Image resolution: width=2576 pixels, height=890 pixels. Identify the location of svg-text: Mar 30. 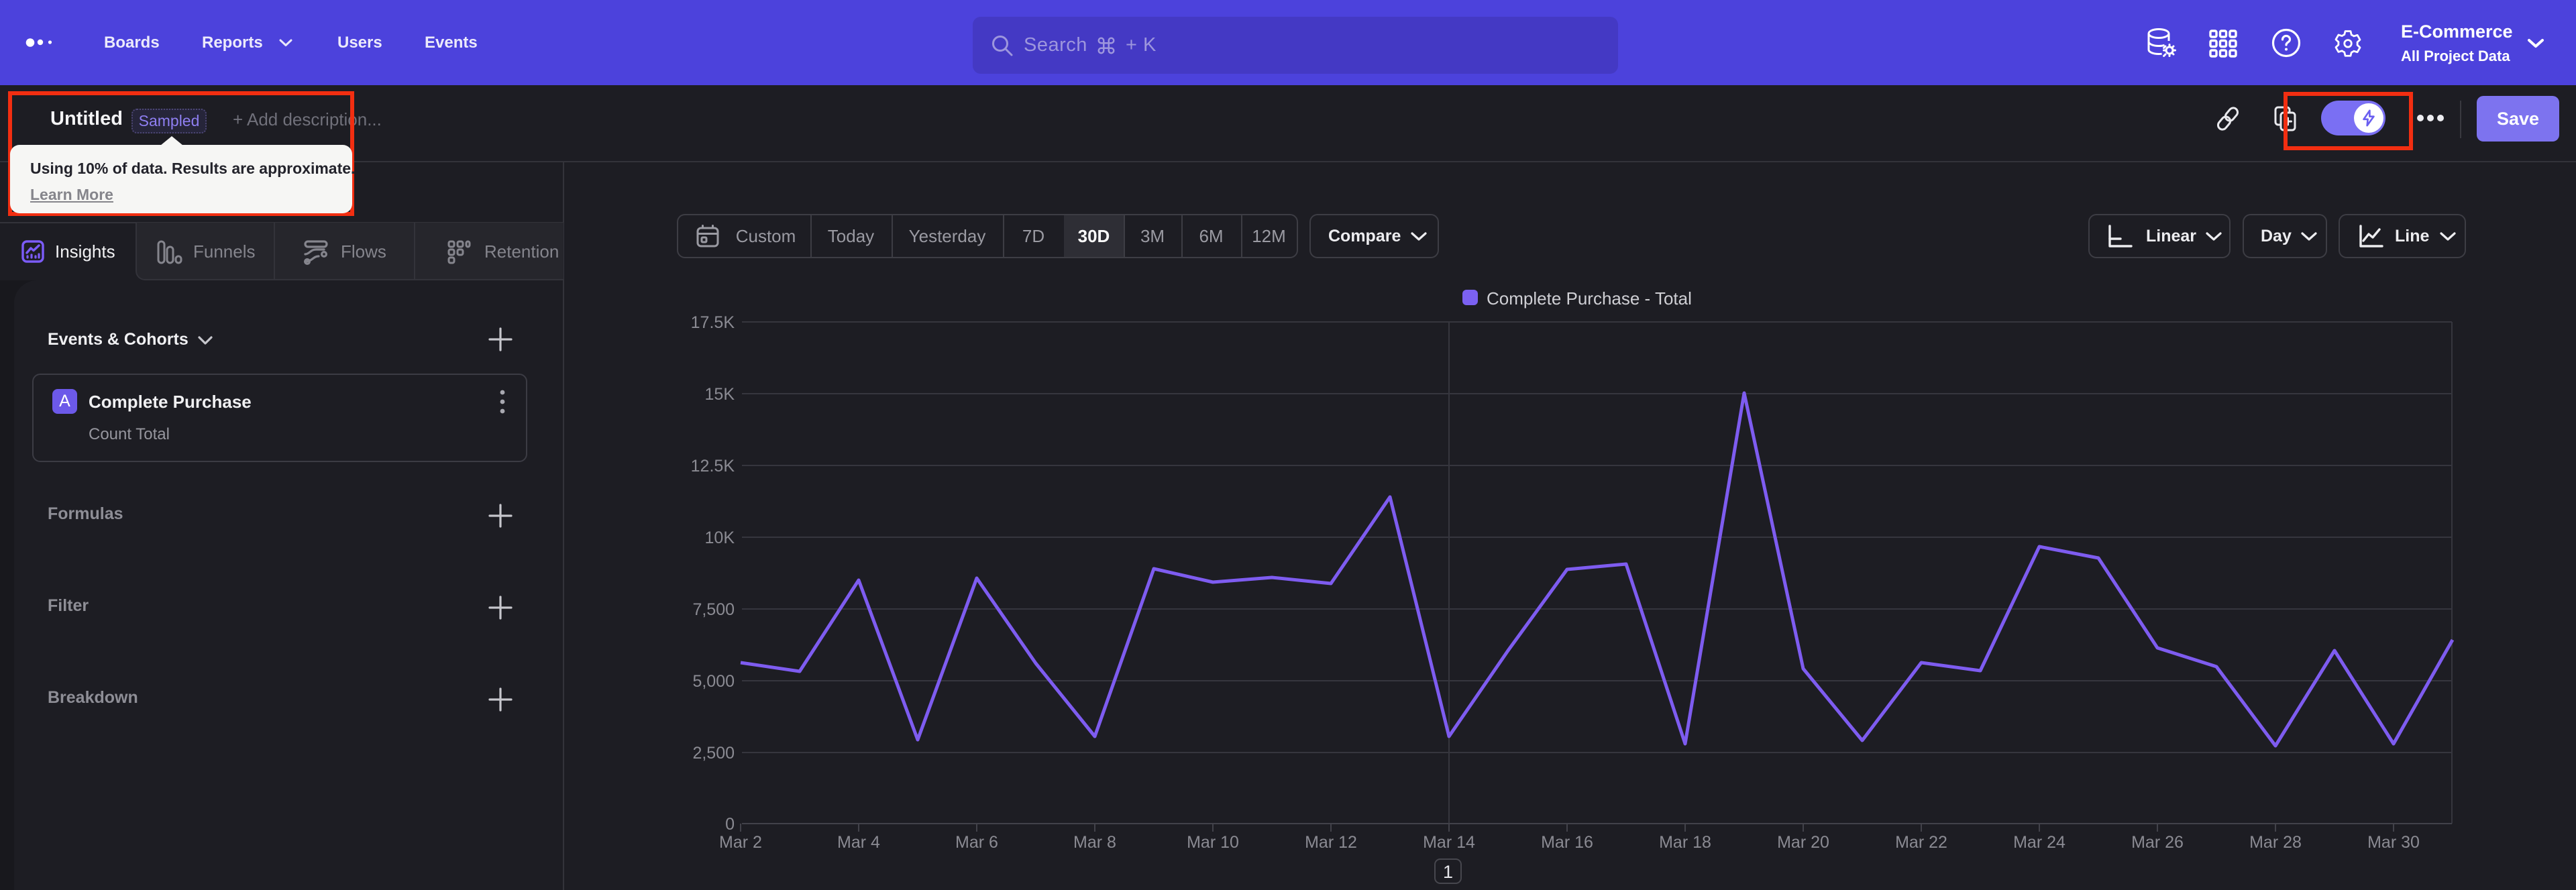
(2393, 842).